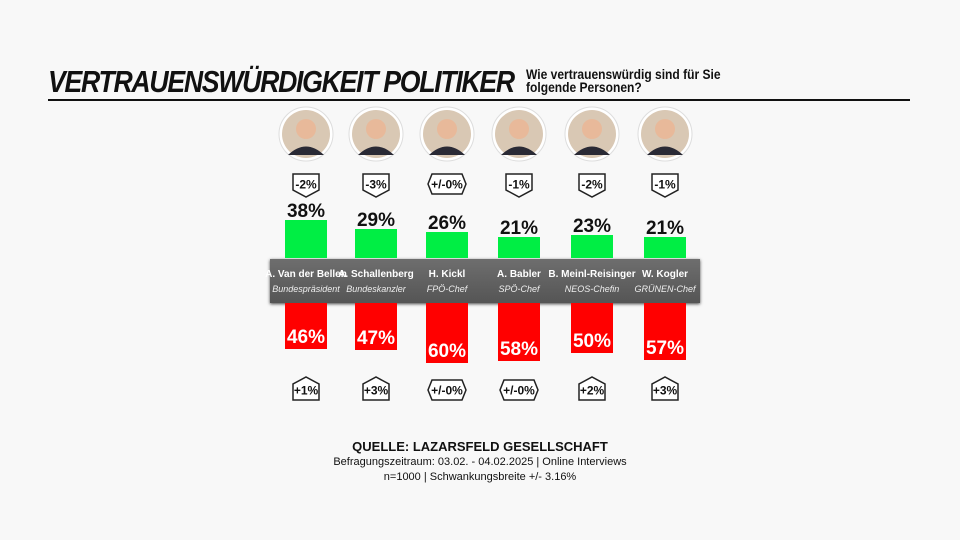 The height and width of the screenshot is (540, 960). Describe the element at coordinates (306, 289) in the screenshot. I see `politician-role: Bundespräsident` at that location.